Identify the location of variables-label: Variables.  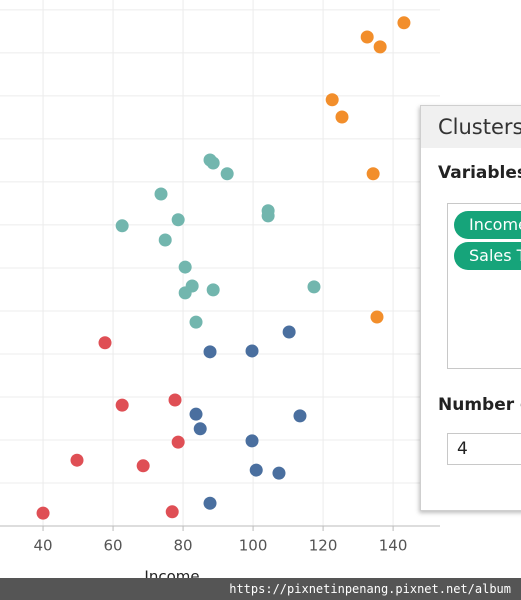
(479, 173).